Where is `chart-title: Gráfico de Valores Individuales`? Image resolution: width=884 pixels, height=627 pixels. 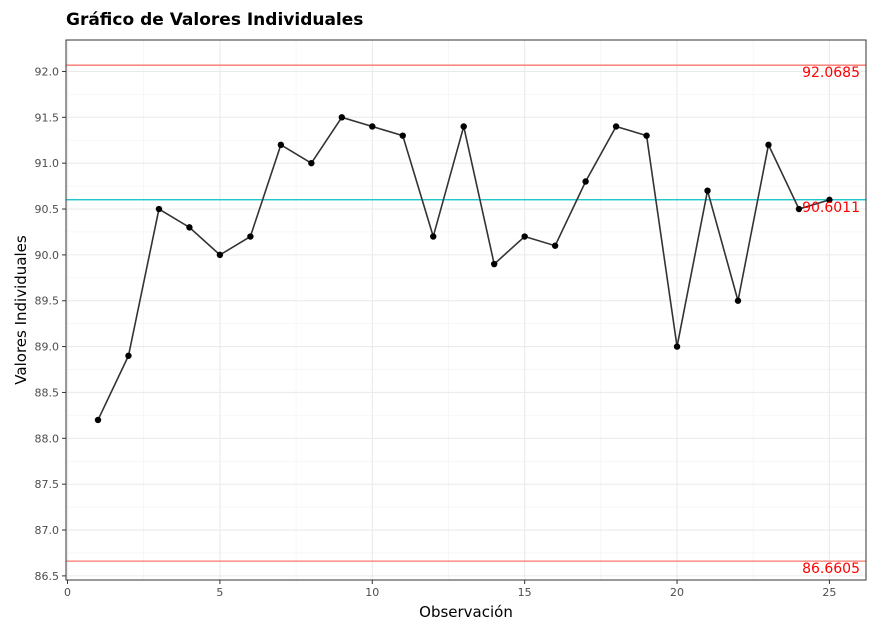
chart-title: Gráfico de Valores Individuales is located at coordinates (215, 20).